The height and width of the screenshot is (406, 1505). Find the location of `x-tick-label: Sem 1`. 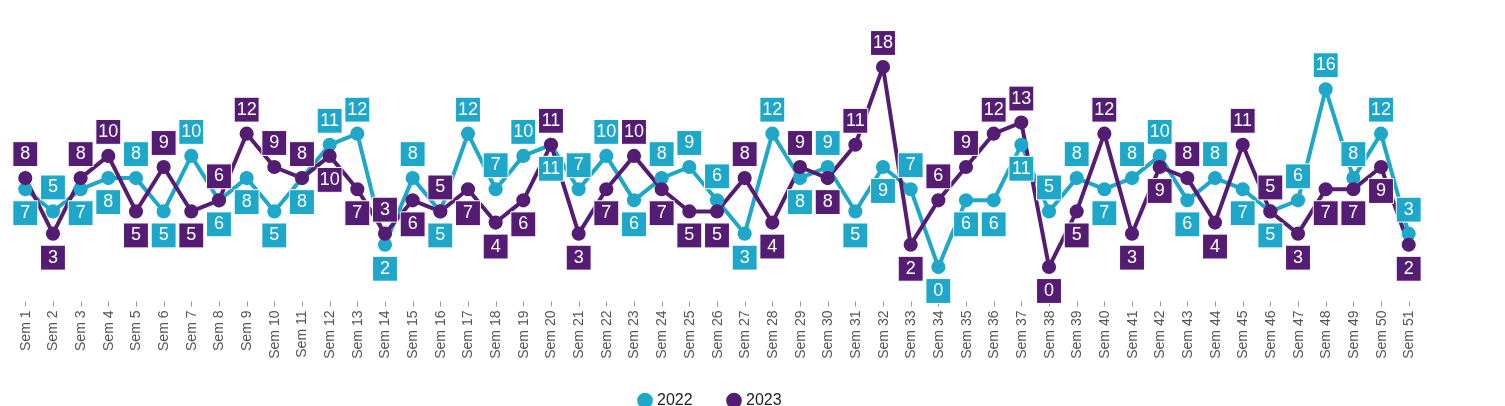

x-tick-label: Sem 1 is located at coordinates (24, 330).